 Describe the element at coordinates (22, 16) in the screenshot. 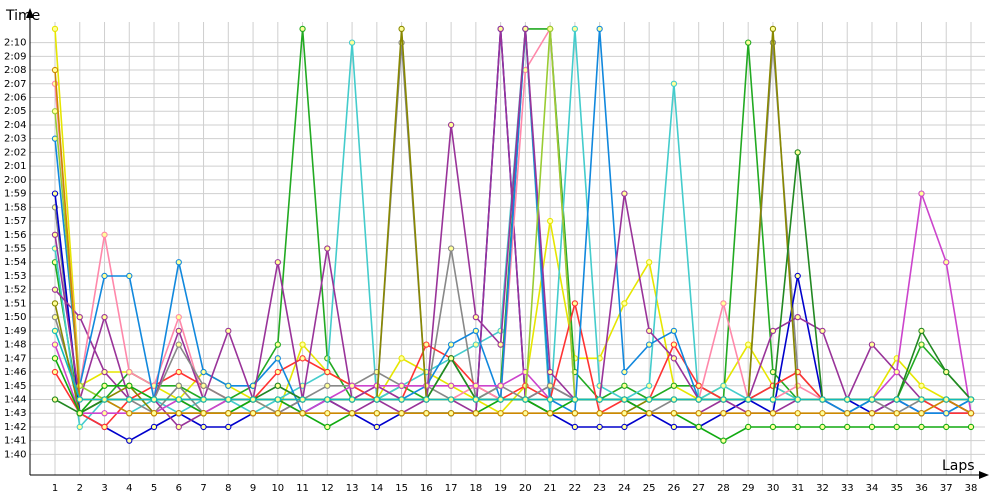

I see `y-axis-title: Time` at that location.